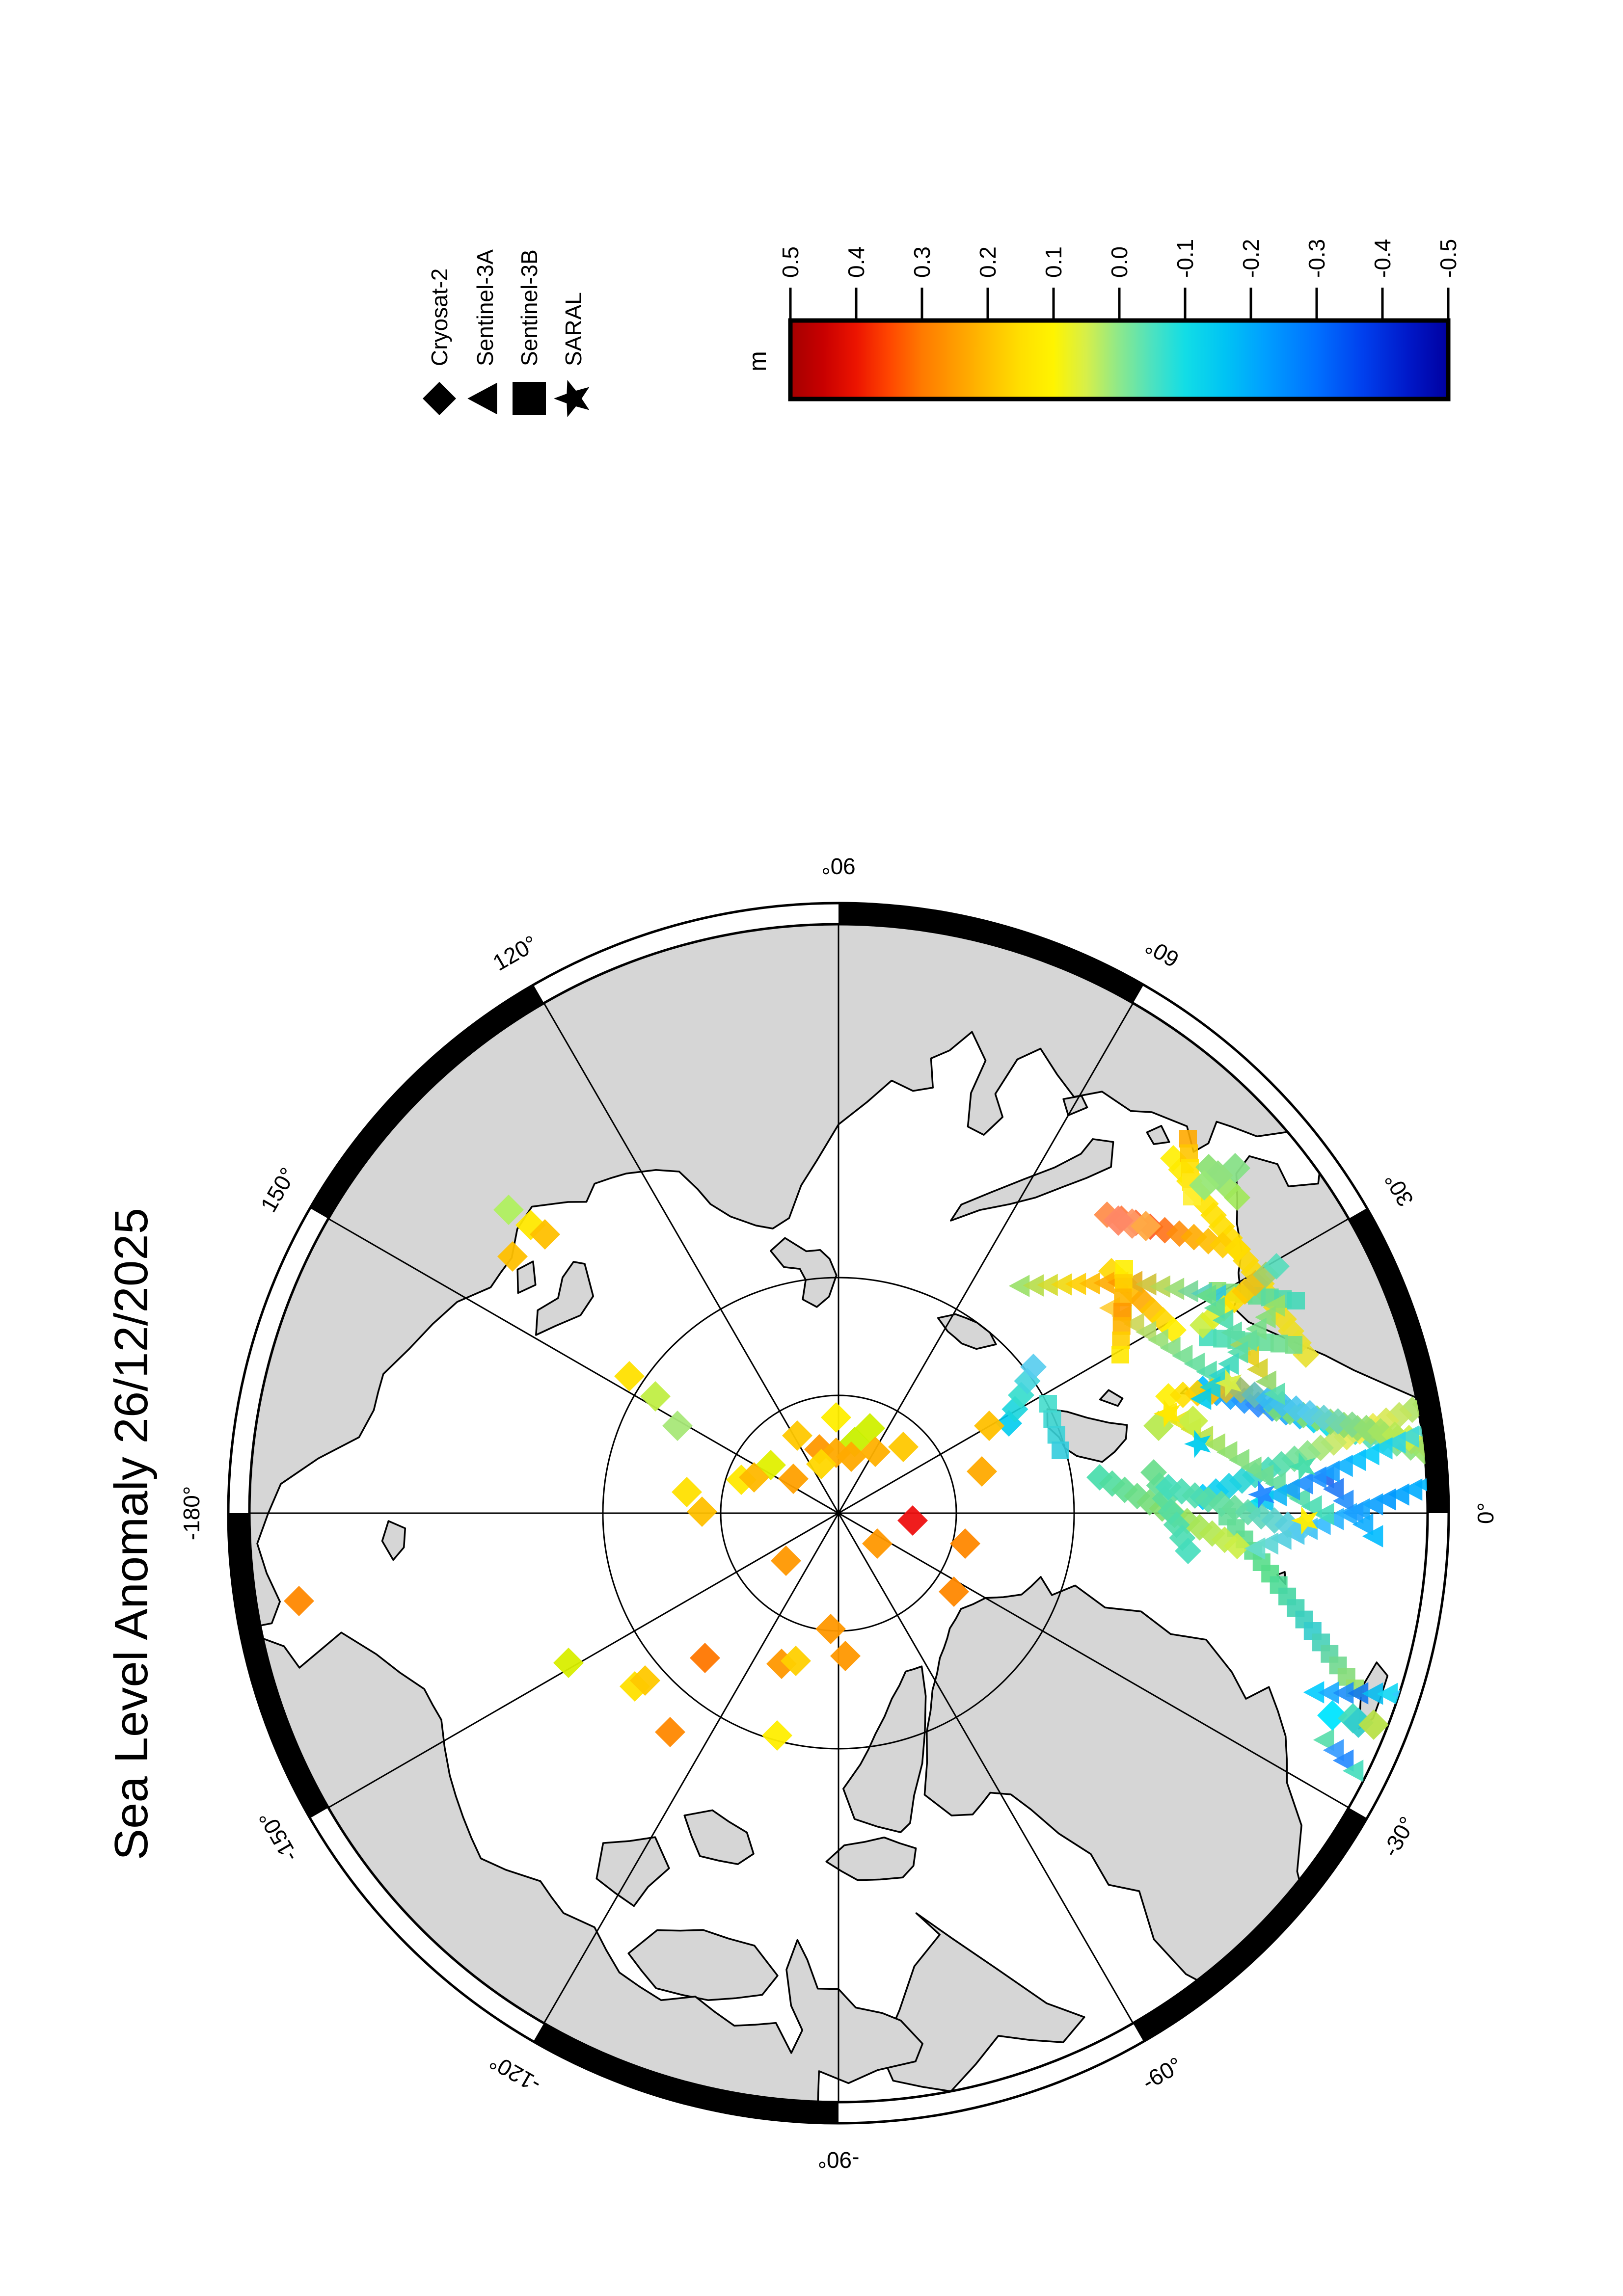 Image resolution: width=1623 pixels, height=2296 pixels. What do you see at coordinates (1111, 1398) in the screenshot?
I see `coast-edgeoya` at bounding box center [1111, 1398].